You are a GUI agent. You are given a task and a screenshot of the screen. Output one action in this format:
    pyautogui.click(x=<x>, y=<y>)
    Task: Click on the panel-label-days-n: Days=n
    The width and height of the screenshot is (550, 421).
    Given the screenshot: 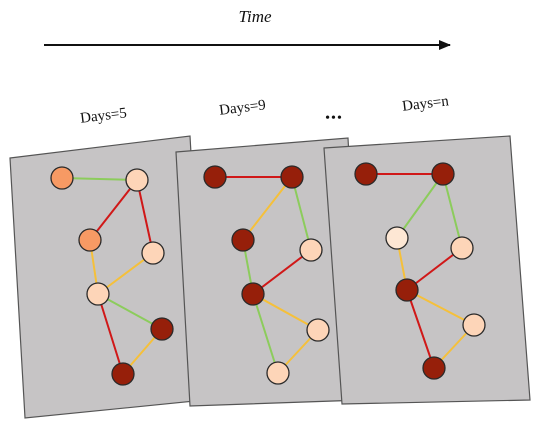 What is the action you would take?
    pyautogui.click(x=425, y=104)
    